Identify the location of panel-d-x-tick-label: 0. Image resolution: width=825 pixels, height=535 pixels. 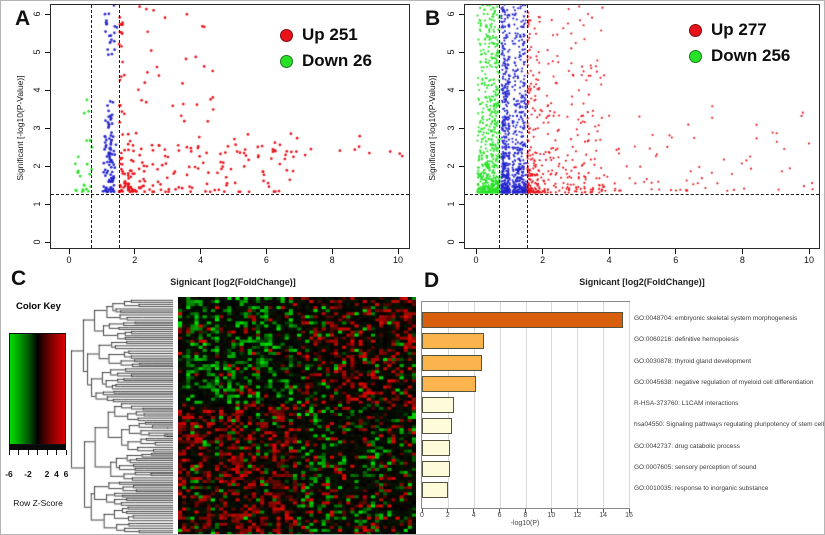
(422, 515).